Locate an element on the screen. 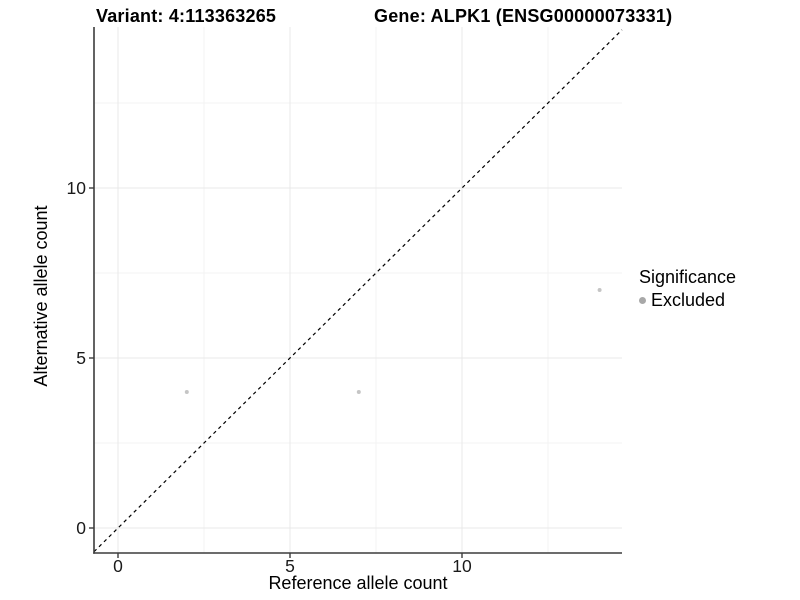 The image size is (800, 600). gene-title: Gene: ALPK1 (ENSG00000073331) is located at coordinates (523, 16).